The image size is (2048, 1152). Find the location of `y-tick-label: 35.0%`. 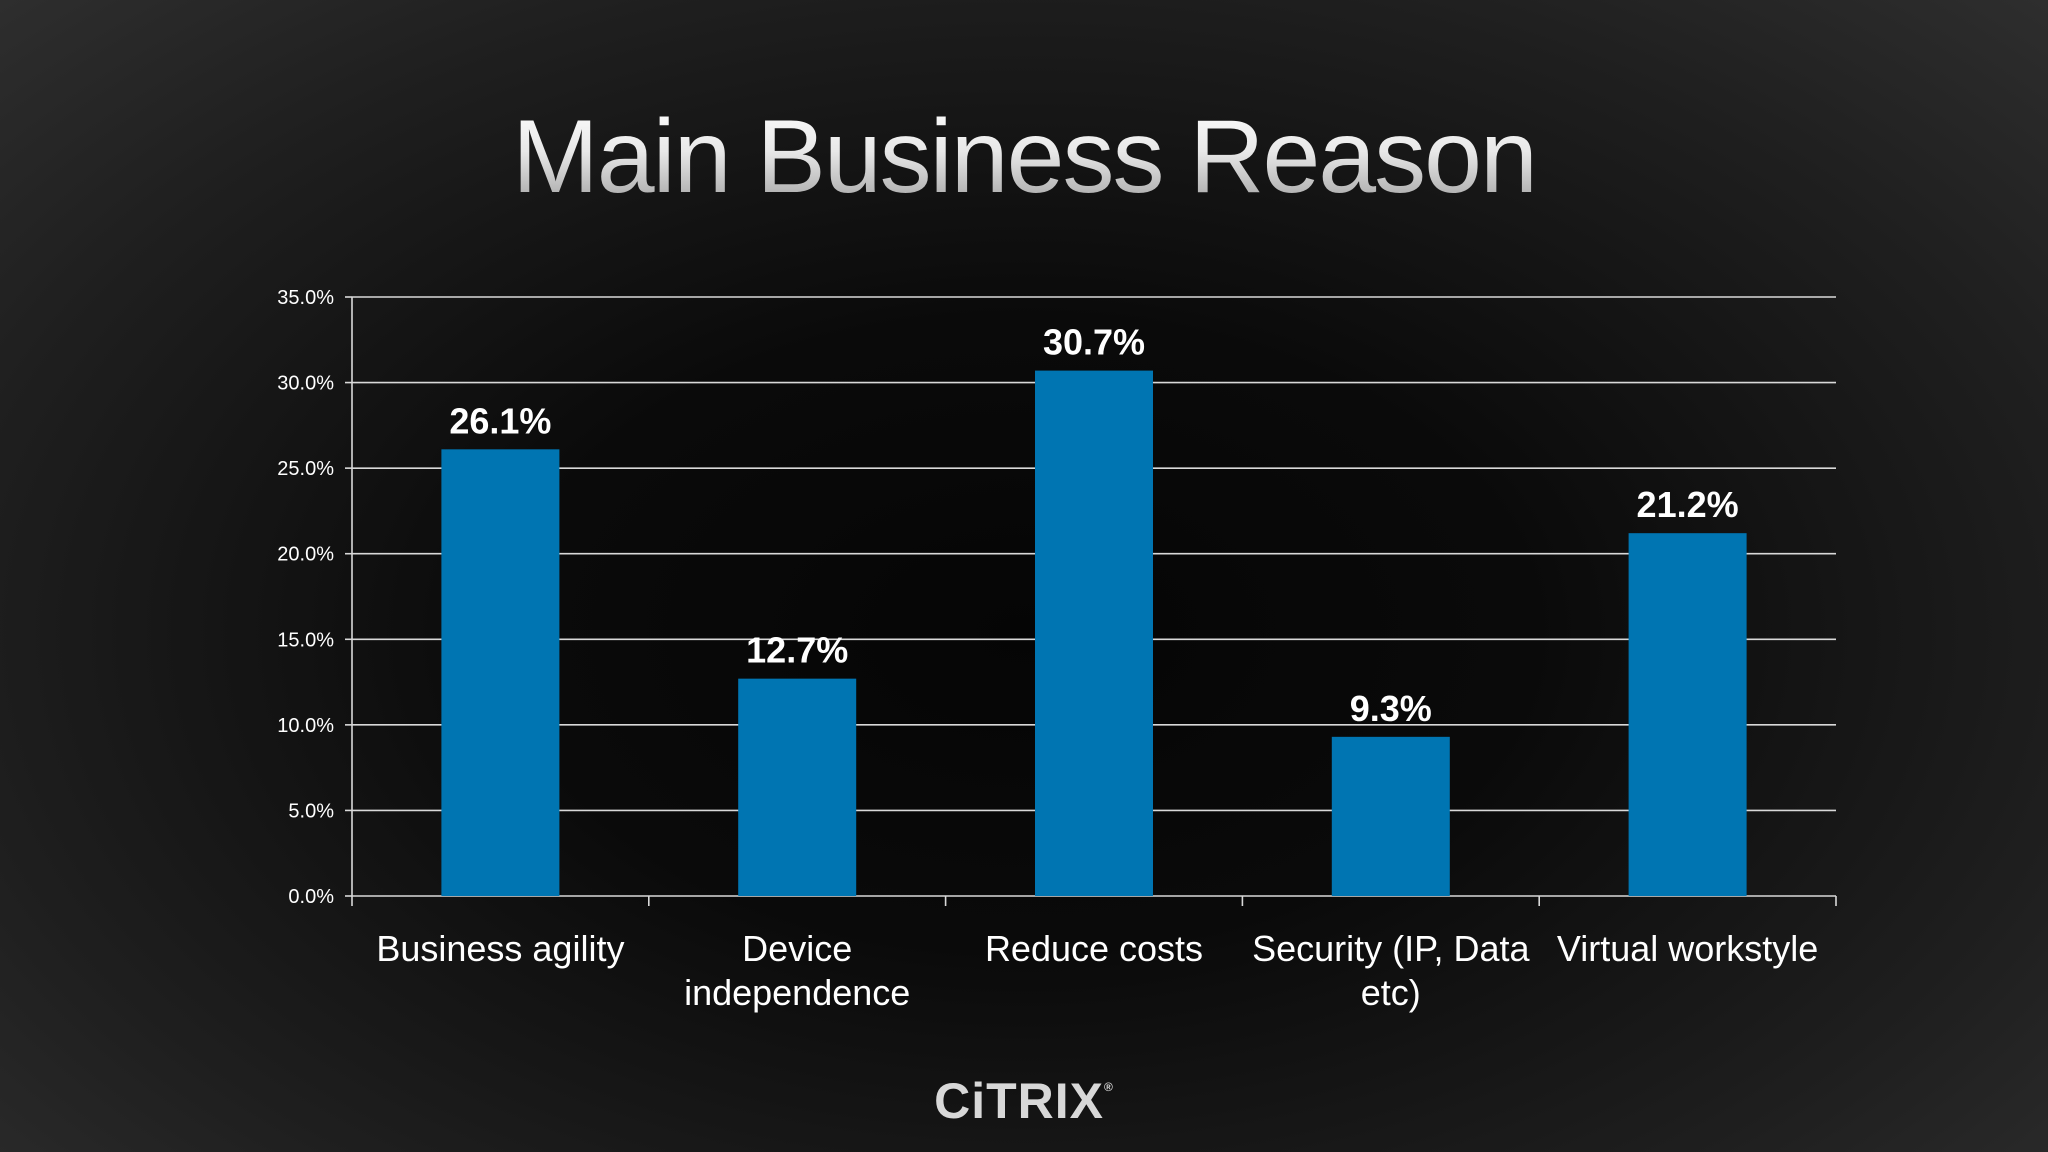

y-tick-label: 35.0% is located at coordinates (305, 298).